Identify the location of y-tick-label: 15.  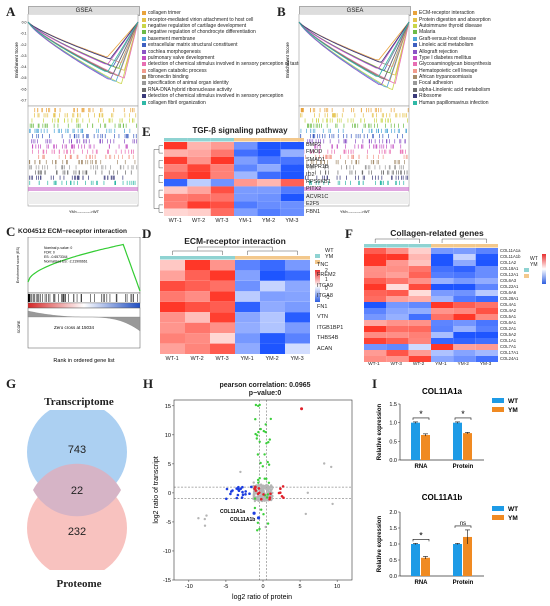
(168, 407).